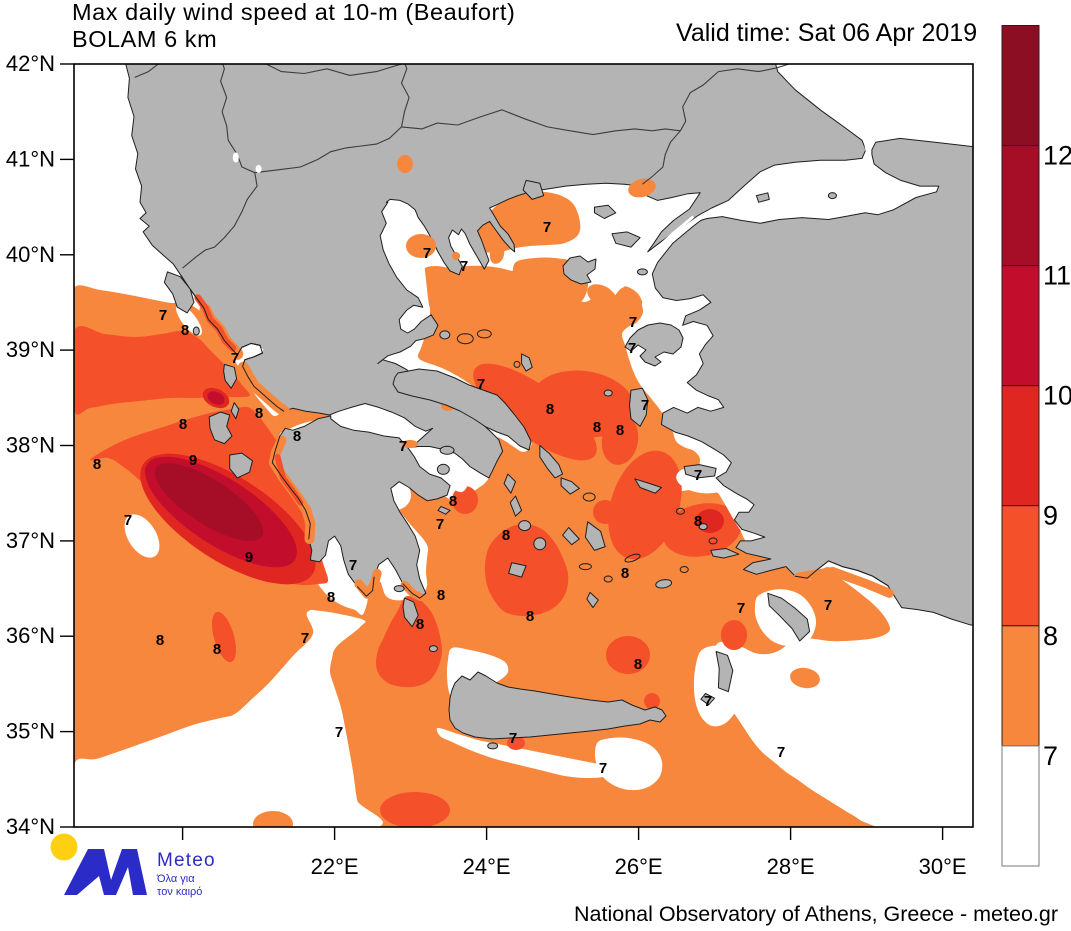 The image size is (1071, 931). I want to click on svg-text: τον καιρό, so click(179, 892).